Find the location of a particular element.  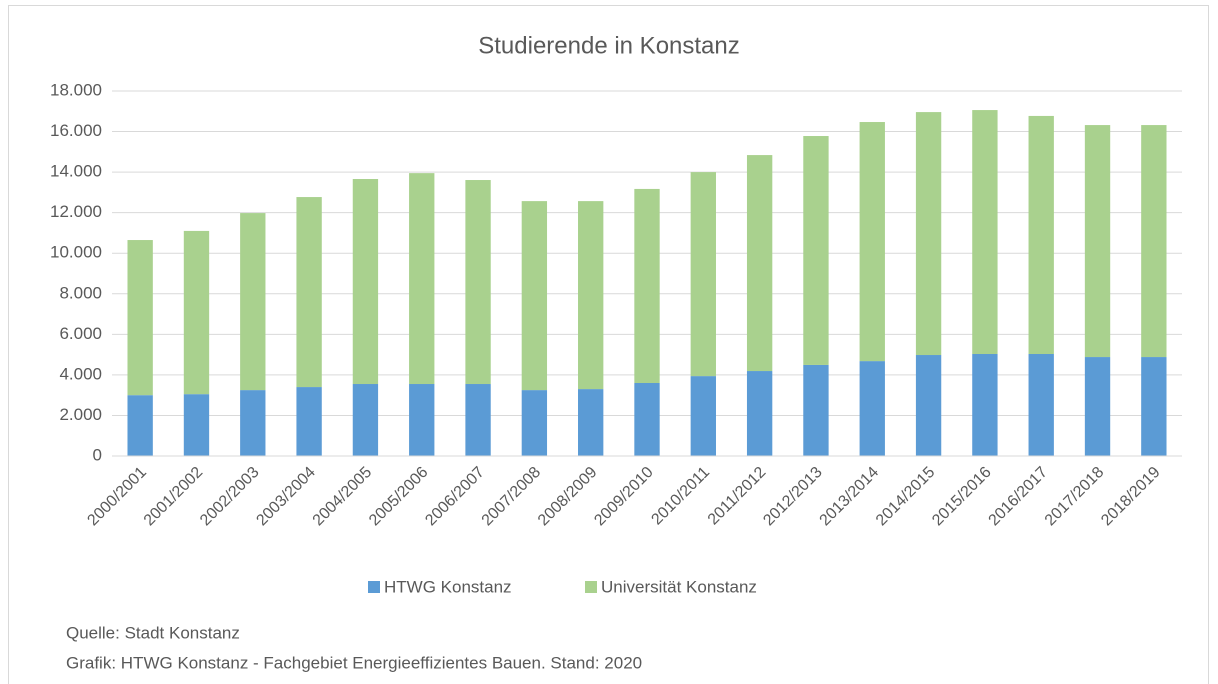

y-tick-label: 18.000 is located at coordinates (76, 89).